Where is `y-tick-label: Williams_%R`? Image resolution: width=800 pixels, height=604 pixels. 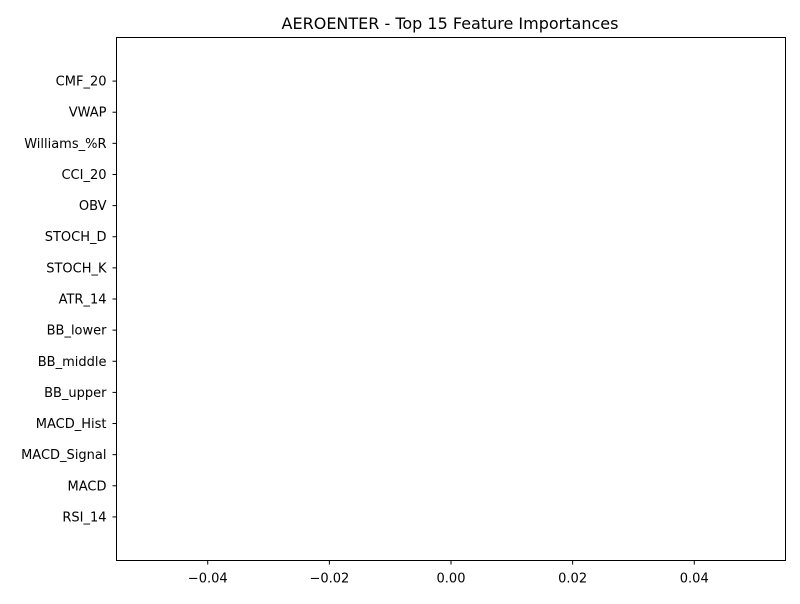
y-tick-label: Williams_%R is located at coordinates (65, 144).